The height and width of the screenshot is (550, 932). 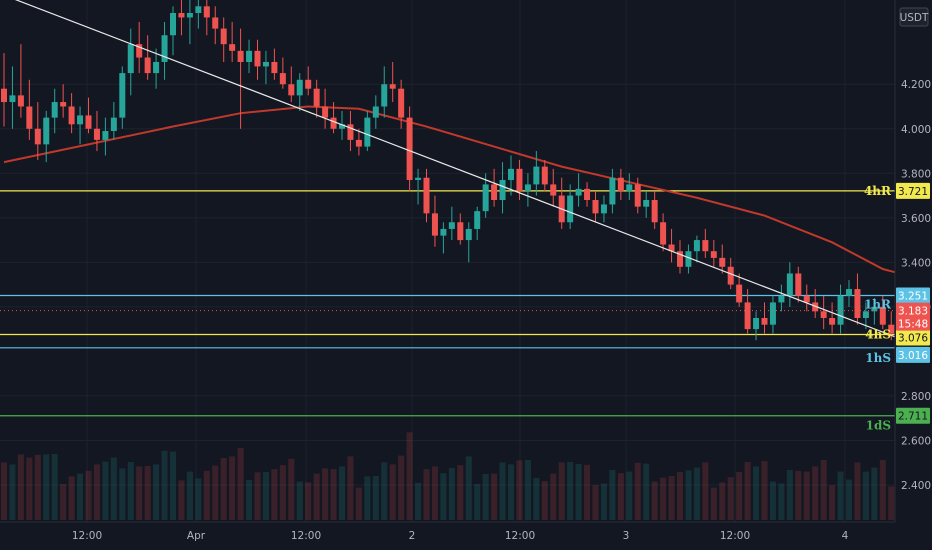 What do you see at coordinates (412, 536) in the screenshot?
I see `time-tick-label: 2` at bounding box center [412, 536].